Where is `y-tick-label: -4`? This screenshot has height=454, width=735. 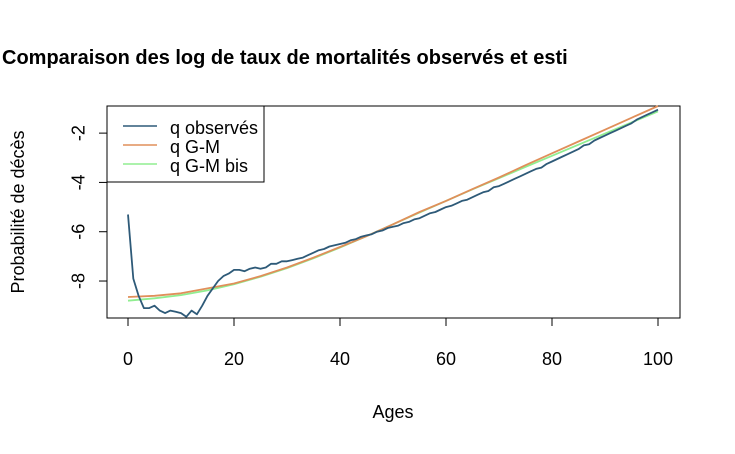 y-tick-label: -4 is located at coordinates (78, 182).